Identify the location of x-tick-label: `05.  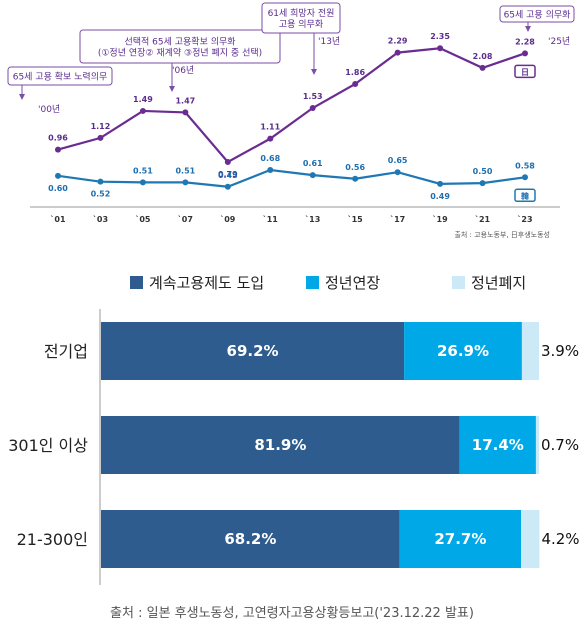
(143, 219).